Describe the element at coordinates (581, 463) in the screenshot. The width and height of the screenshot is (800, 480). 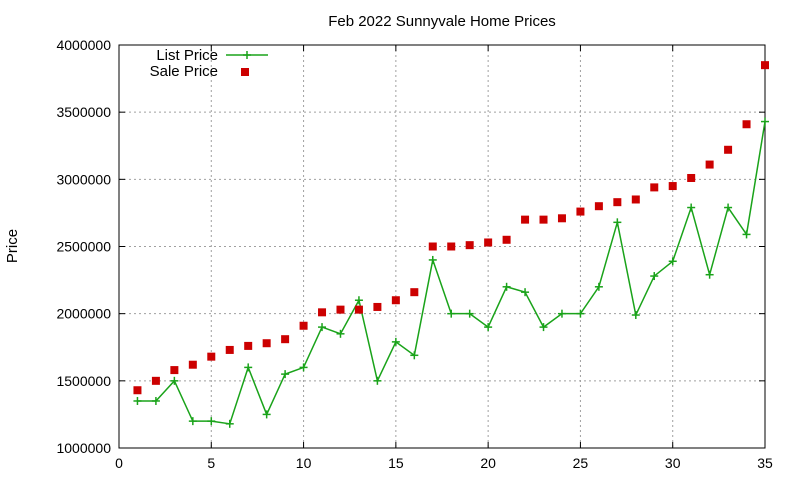
I see `x-tick-label: 25` at that location.